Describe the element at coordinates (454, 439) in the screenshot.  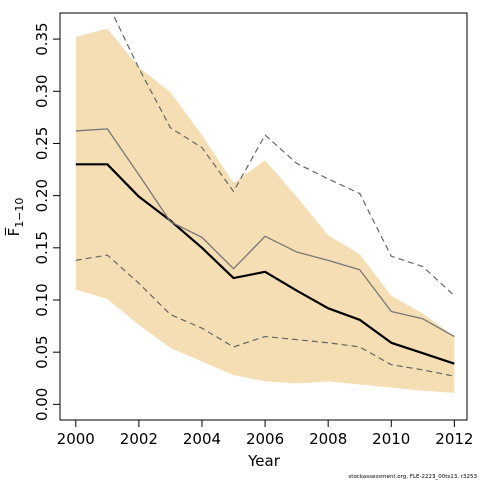
I see `x-tick-label: 2012` at that location.